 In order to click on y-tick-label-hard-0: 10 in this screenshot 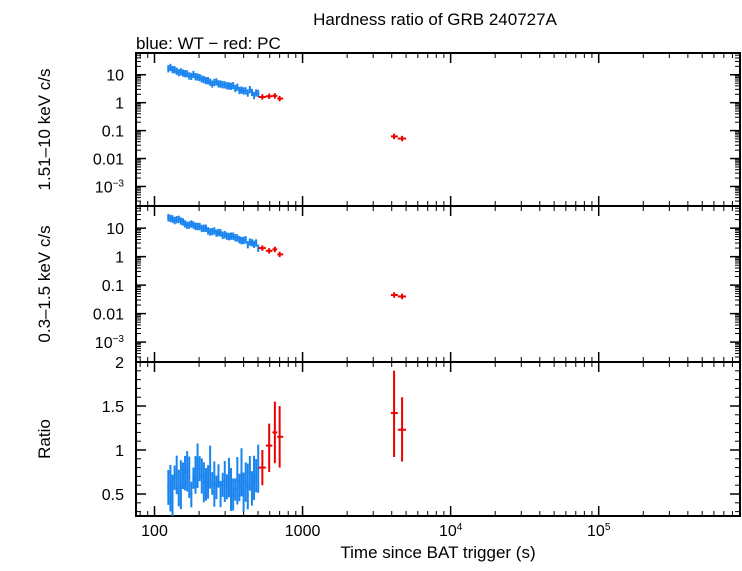, I will do `click(115, 76)`.